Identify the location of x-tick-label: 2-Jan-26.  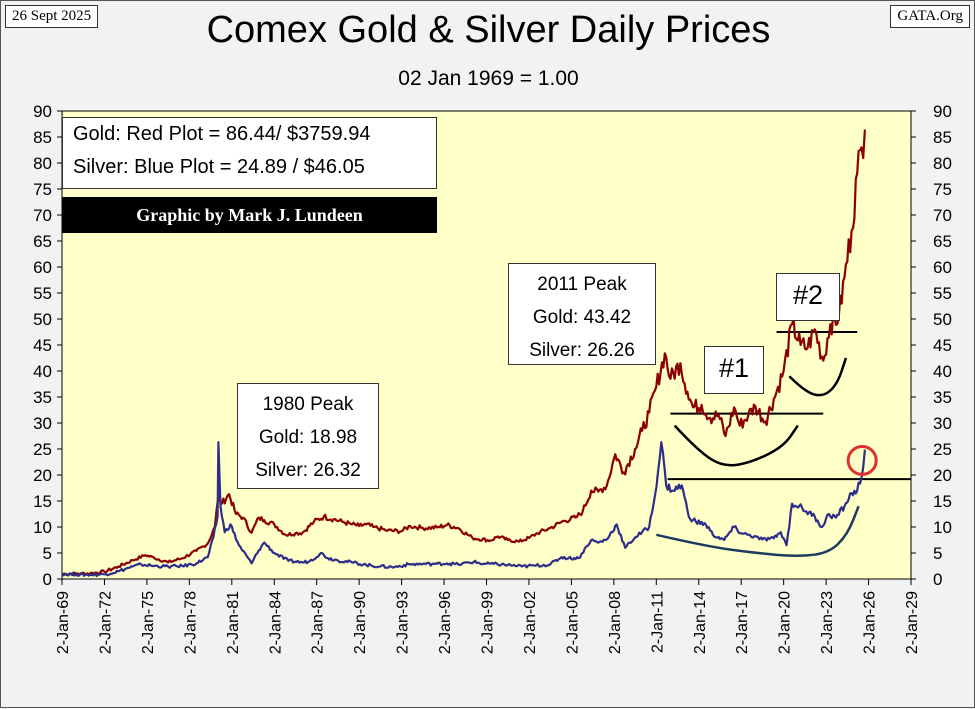
(870, 622).